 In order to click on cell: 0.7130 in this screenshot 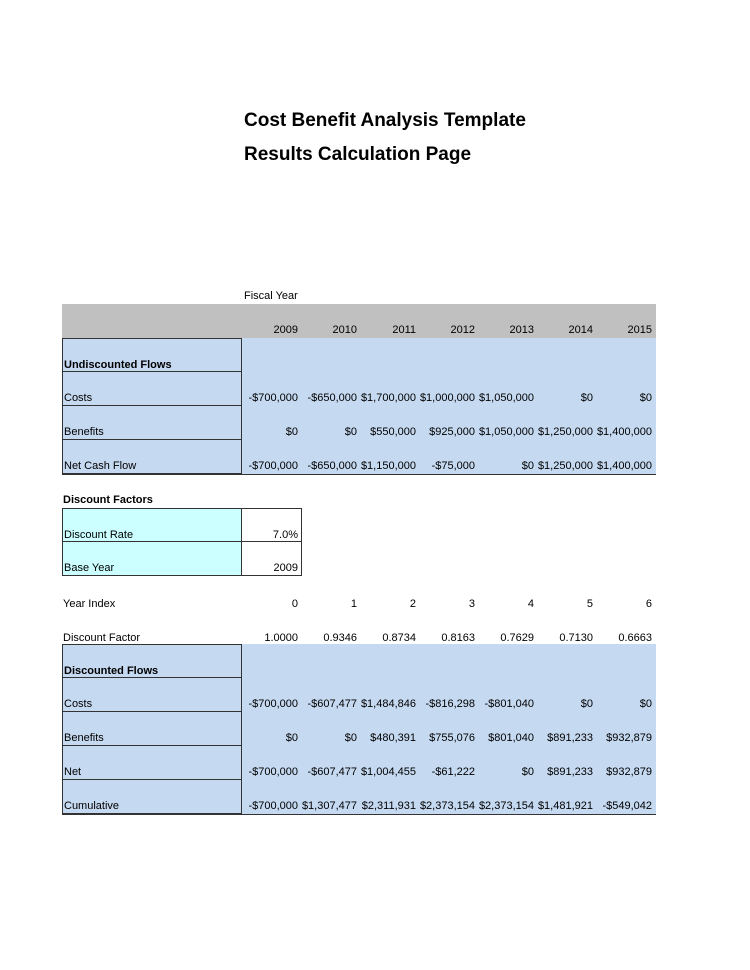, I will do `click(576, 638)`.